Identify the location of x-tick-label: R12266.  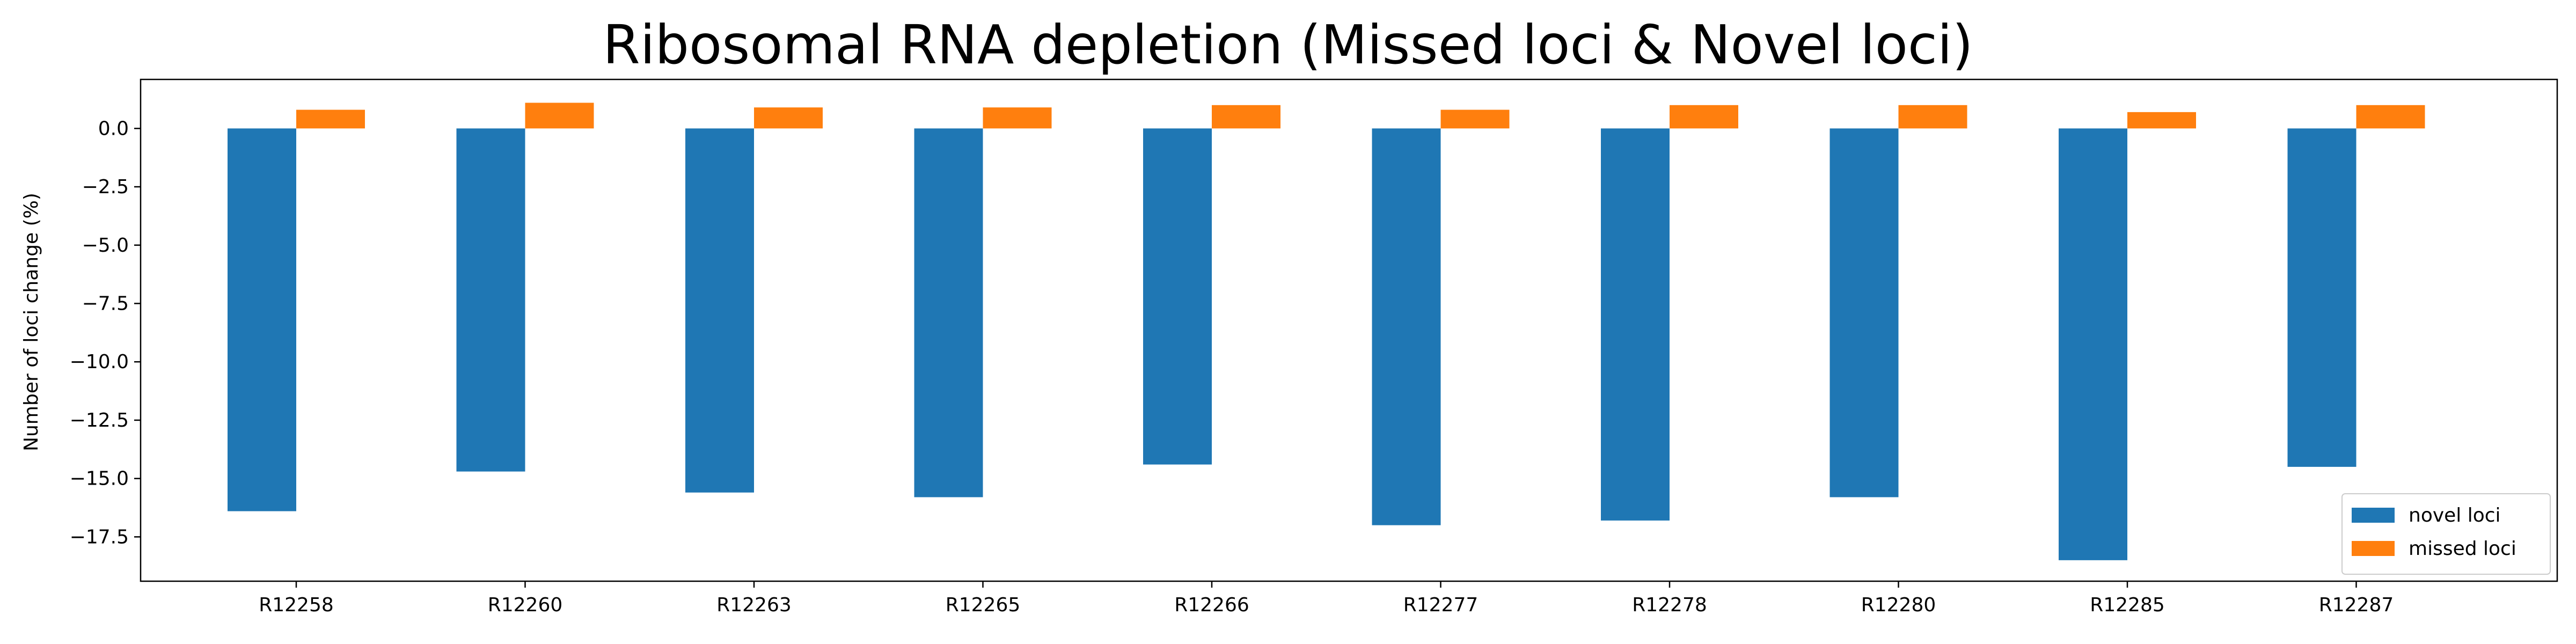
(1211, 605).